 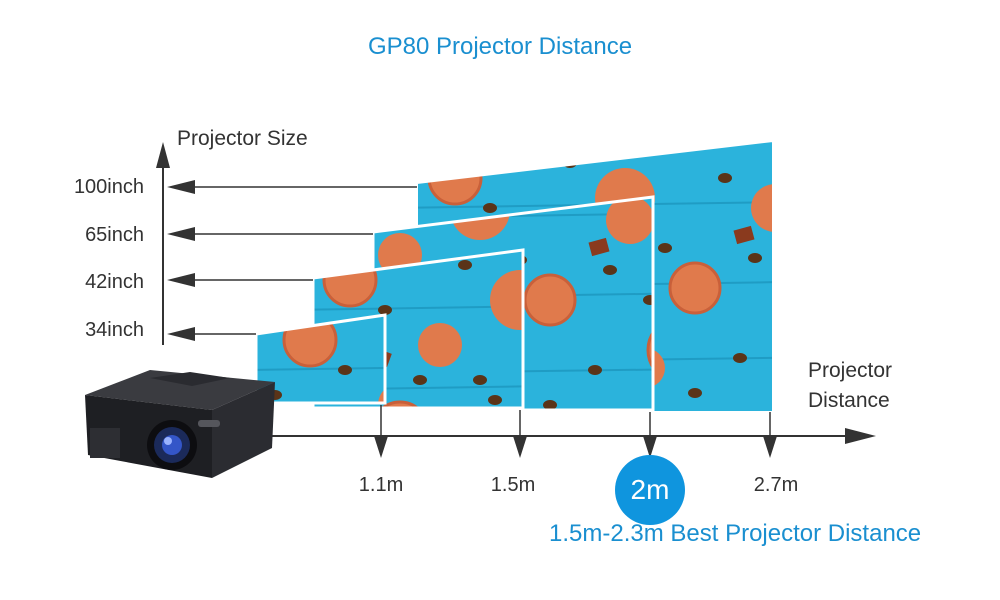 I want to click on distance-label-1.5m: 1.5m, so click(x=513, y=485).